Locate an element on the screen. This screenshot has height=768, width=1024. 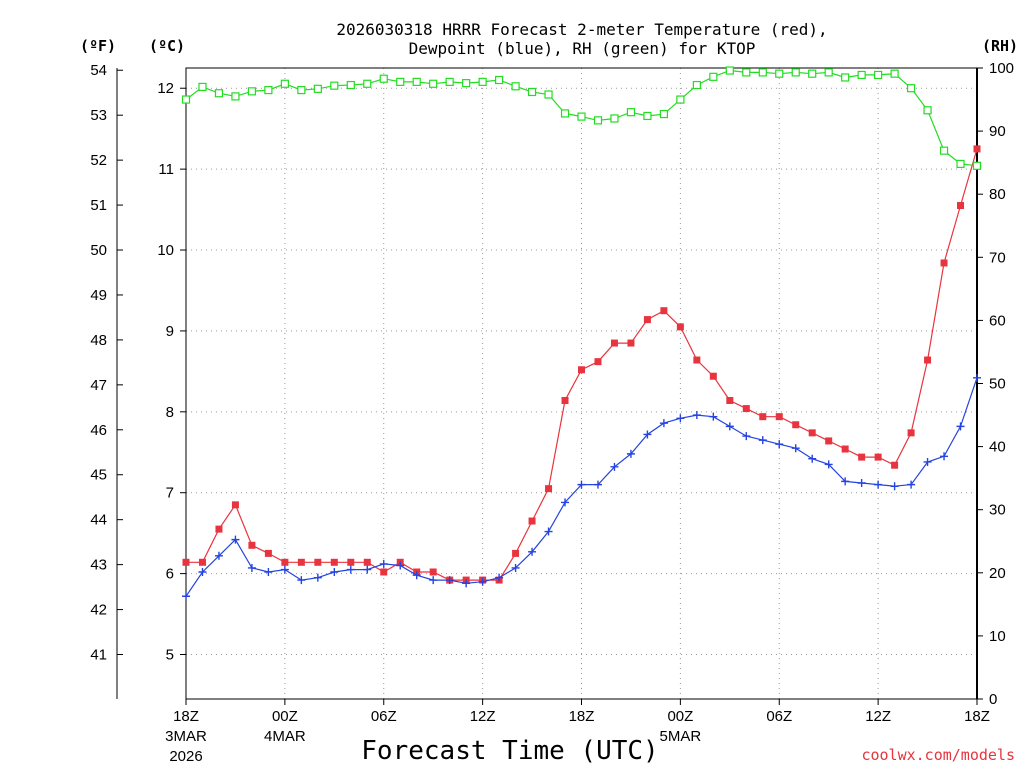
fahrenheit-tick-label: 54 is located at coordinates (98, 70).